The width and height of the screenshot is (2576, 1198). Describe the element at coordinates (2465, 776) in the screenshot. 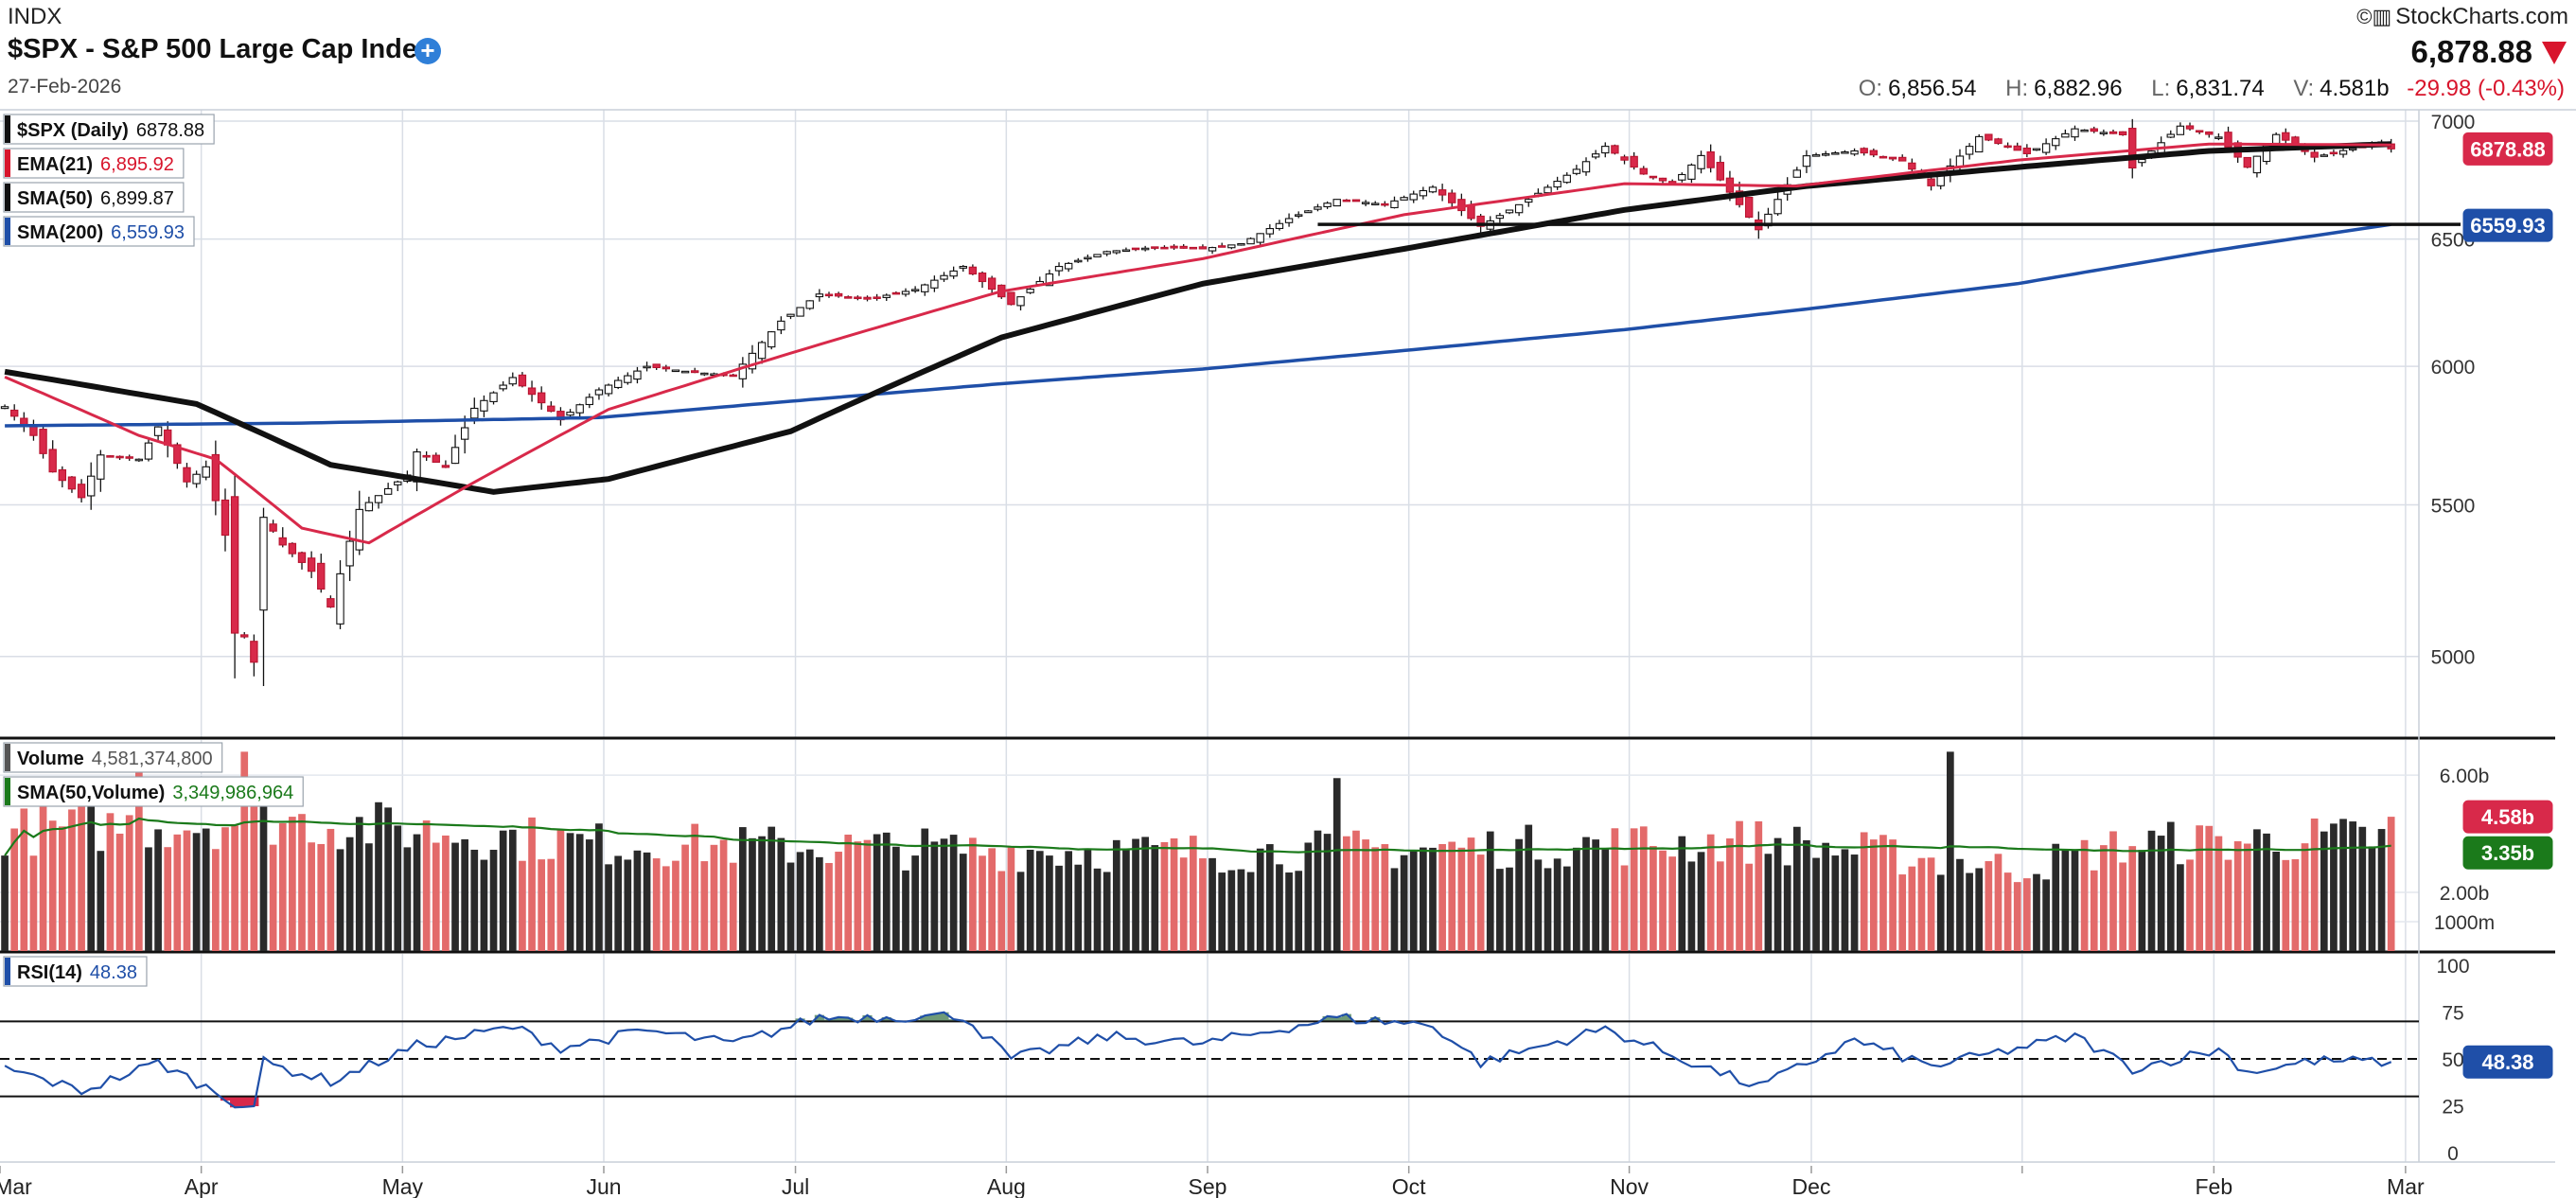

I see `volume-tick-label: 6.00b` at that location.